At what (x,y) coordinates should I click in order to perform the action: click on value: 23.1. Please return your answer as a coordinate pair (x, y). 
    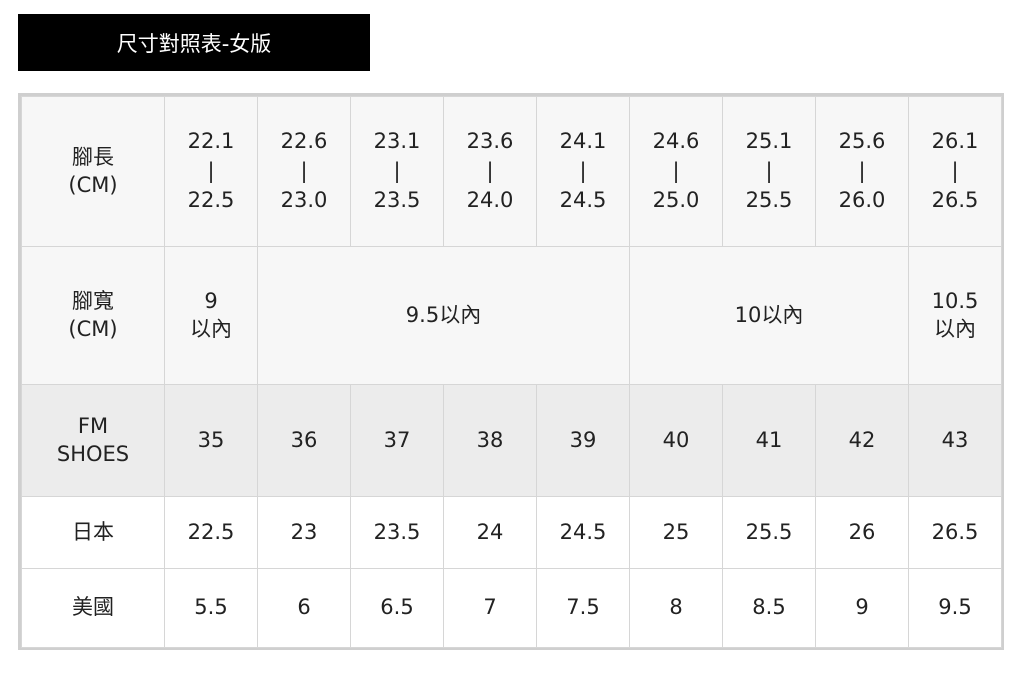
    Looking at the image, I should click on (397, 141).